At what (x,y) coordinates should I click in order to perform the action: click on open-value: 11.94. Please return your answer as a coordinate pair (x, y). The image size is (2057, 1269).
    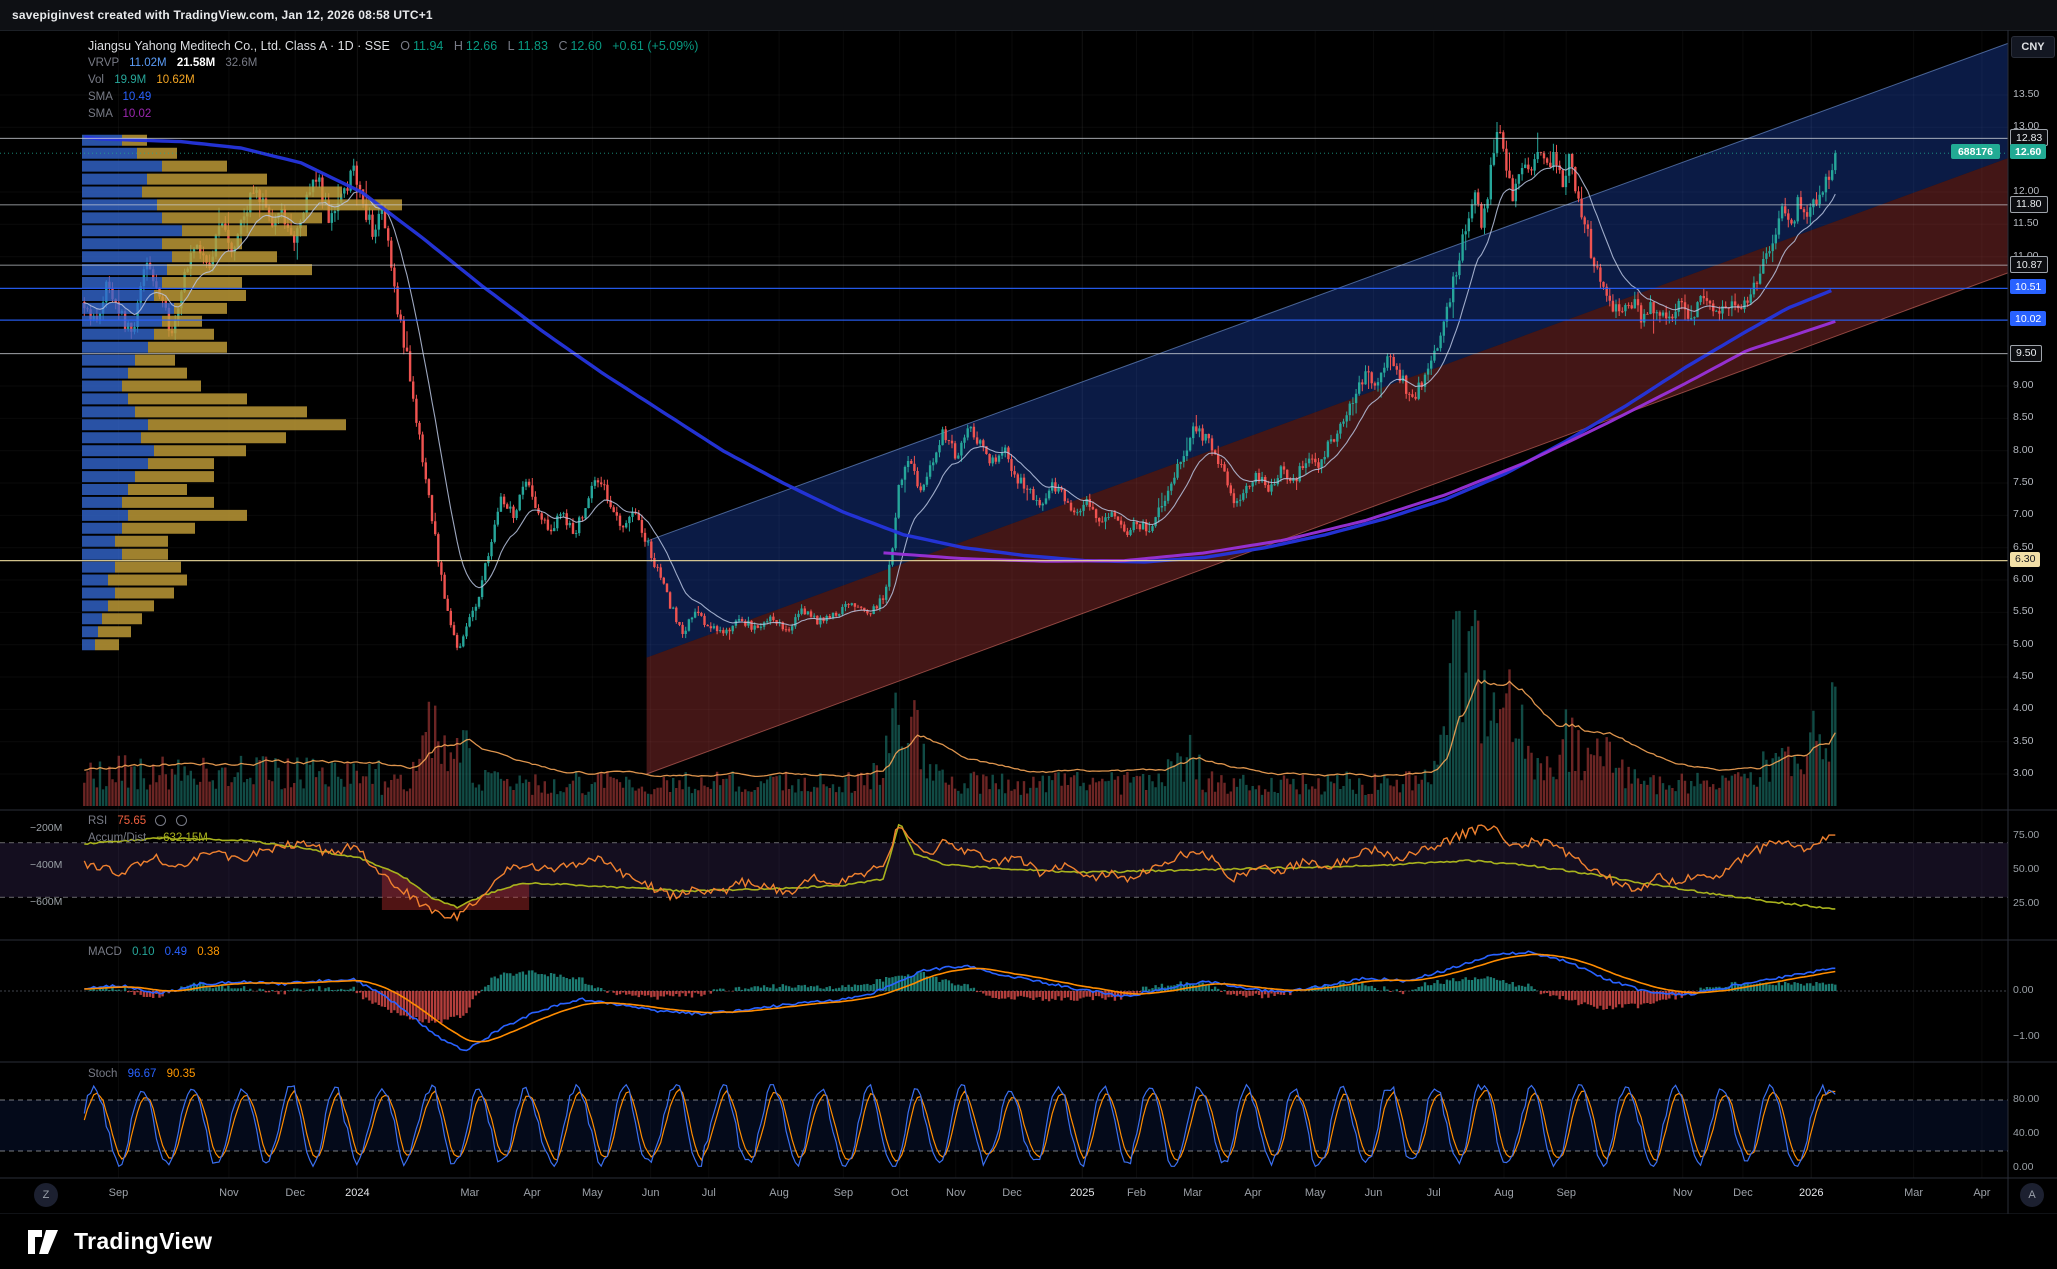
    Looking at the image, I should click on (428, 46).